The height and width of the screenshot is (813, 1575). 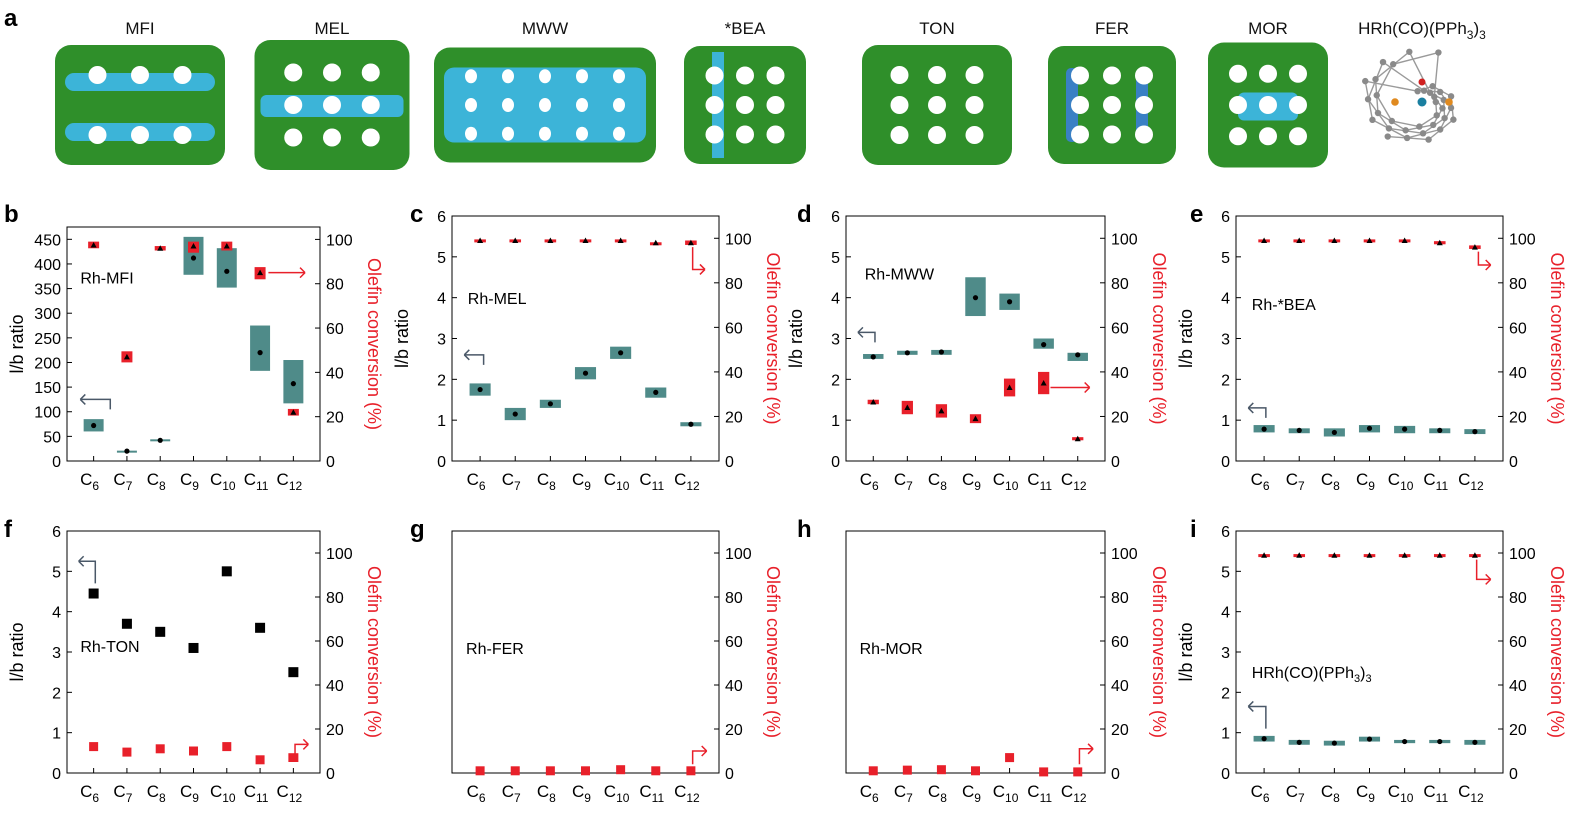 What do you see at coordinates (417, 529) in the screenshot?
I see `panel-label-g: g` at bounding box center [417, 529].